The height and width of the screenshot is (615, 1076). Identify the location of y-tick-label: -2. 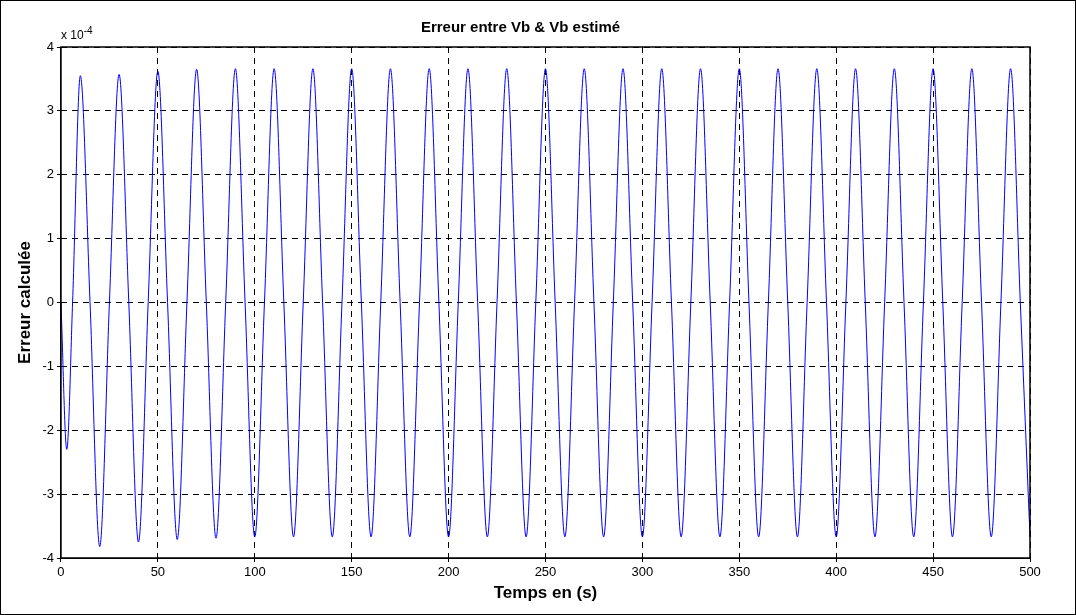
(48, 429).